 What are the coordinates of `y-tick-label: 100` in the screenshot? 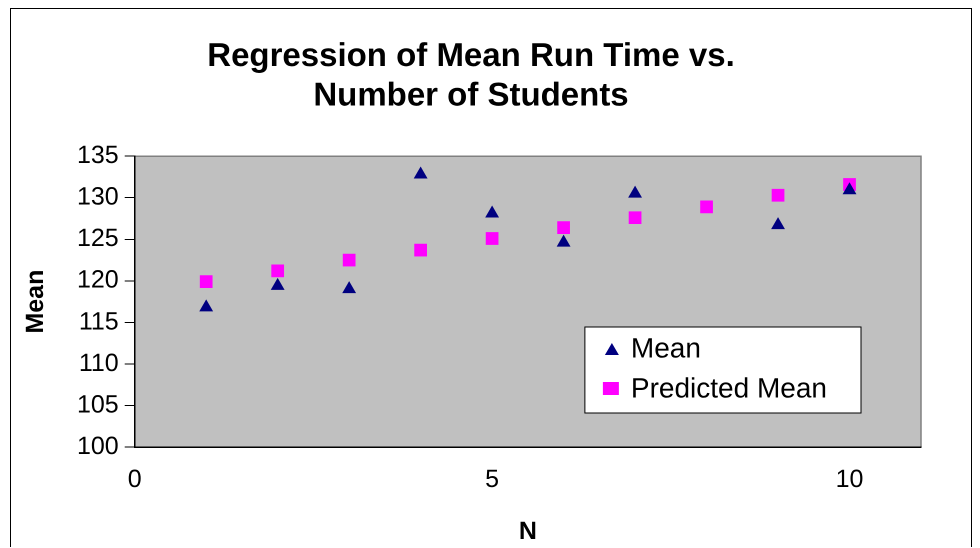 It's located at (97, 446).